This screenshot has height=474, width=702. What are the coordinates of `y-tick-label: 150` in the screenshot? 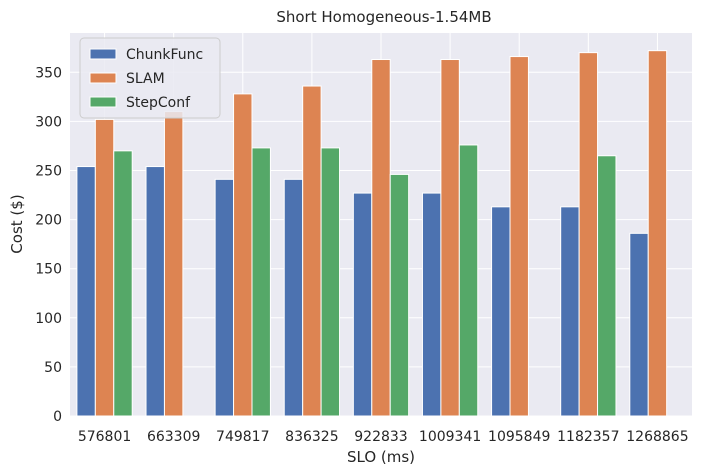 It's located at (48, 270).